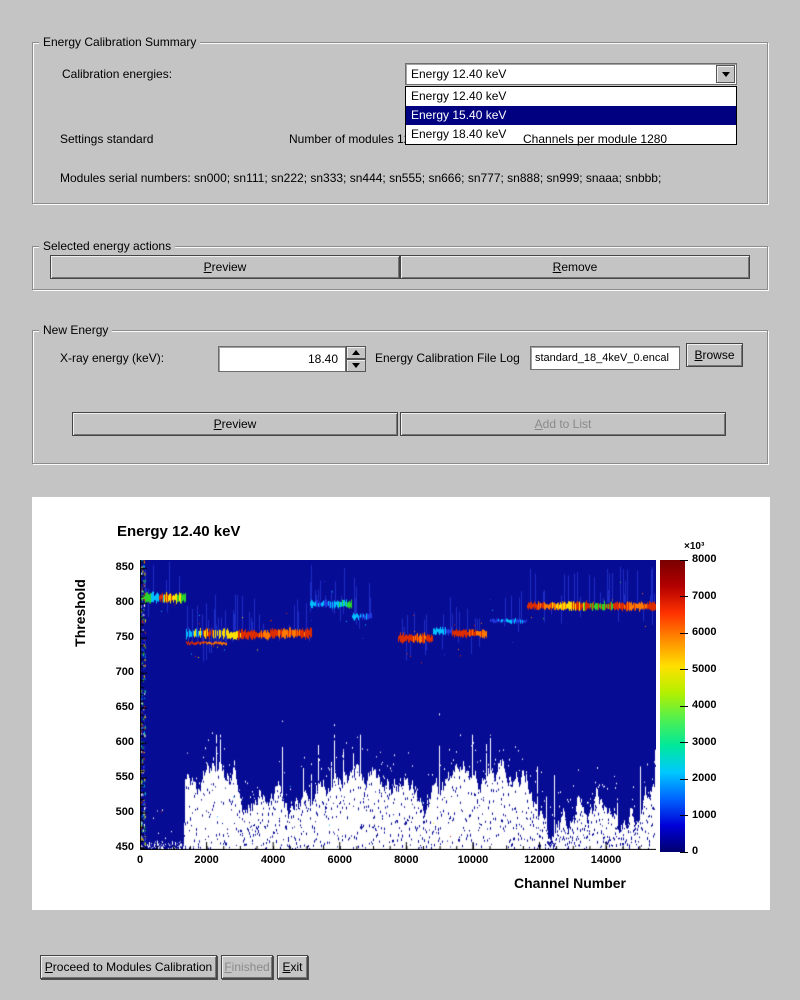 This screenshot has width=800, height=1000. I want to click on x-axis-tick-label: 14000, so click(606, 860).